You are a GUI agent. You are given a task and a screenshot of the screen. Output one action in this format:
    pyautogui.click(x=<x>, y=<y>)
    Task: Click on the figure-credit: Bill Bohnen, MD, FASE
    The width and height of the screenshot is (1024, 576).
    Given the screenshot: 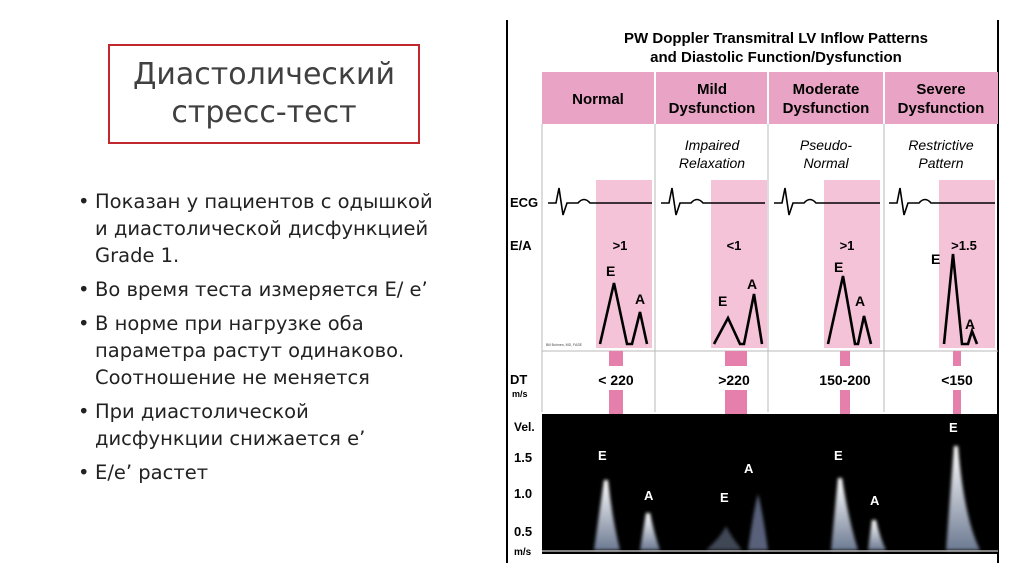 What is the action you would take?
    pyautogui.click(x=564, y=345)
    